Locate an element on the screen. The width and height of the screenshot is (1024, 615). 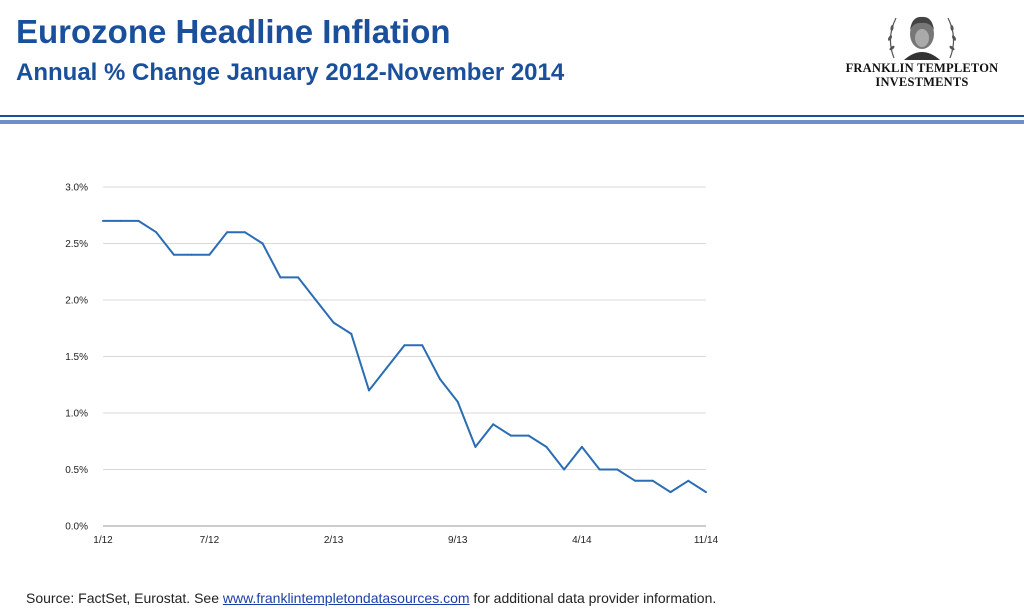
header-rule-thick is located at coordinates (512, 122).